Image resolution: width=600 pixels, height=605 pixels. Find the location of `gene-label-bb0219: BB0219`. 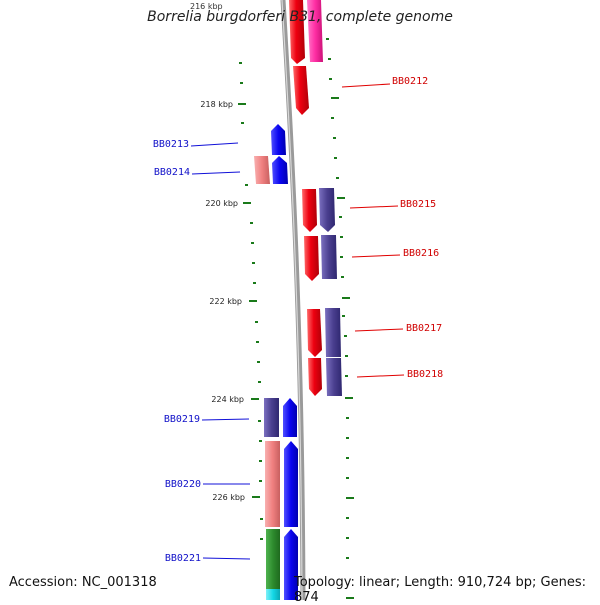

gene-label-bb0219: BB0219 is located at coordinates (182, 419).